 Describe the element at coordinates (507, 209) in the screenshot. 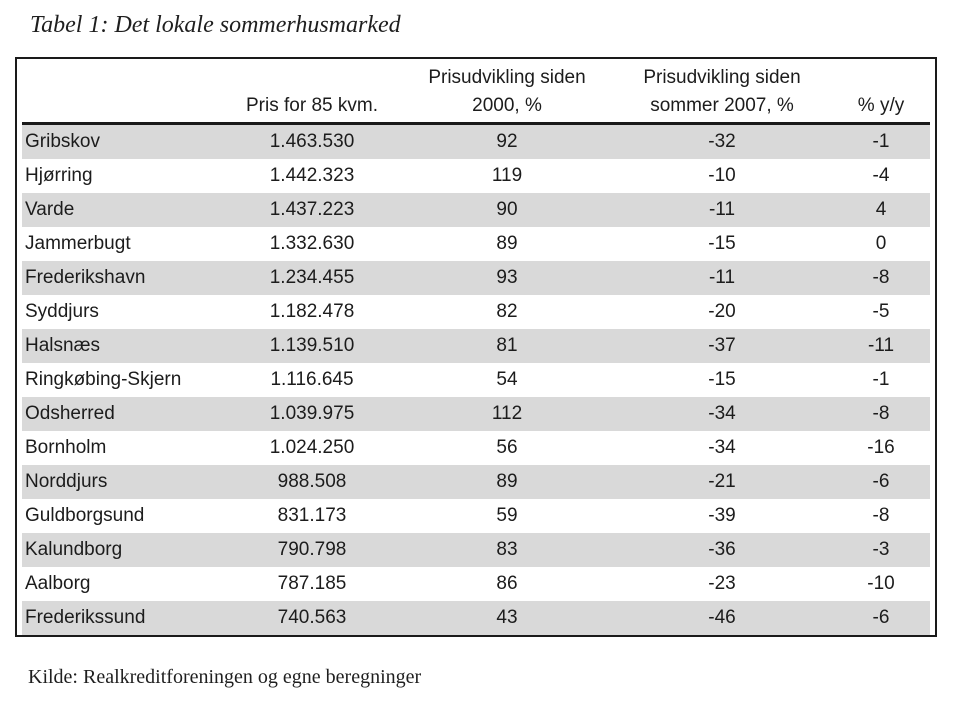

I see `change-since-2000: 90` at that location.